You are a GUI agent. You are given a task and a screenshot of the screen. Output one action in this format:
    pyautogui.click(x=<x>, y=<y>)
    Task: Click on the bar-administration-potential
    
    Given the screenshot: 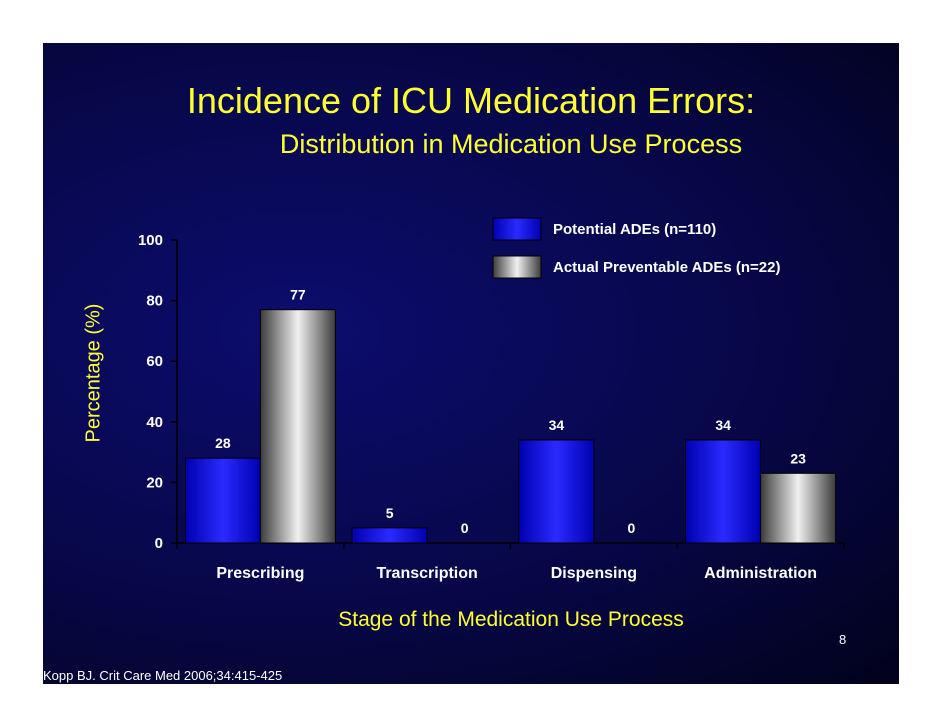 What is the action you would take?
    pyautogui.click(x=723, y=491)
    